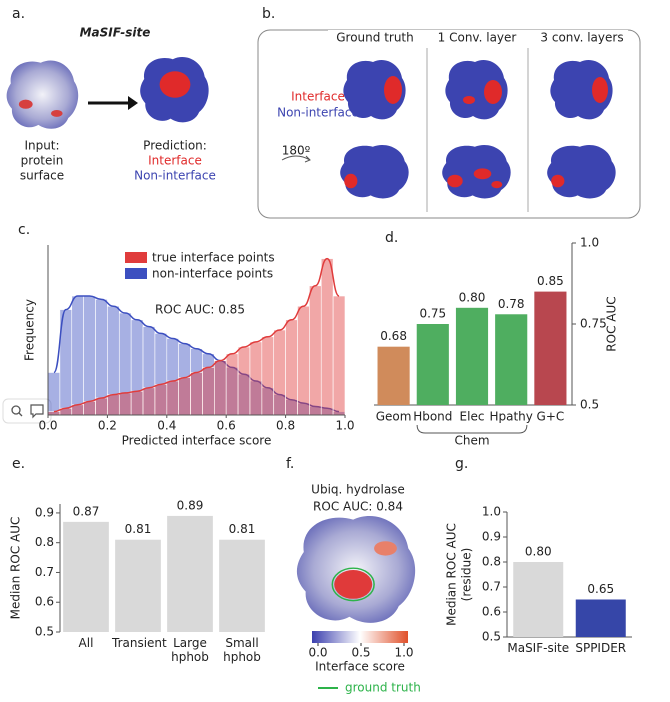 Image resolution: width=670 pixels, height=702 pixels. I want to click on value-label: 0.75, so click(432, 314).